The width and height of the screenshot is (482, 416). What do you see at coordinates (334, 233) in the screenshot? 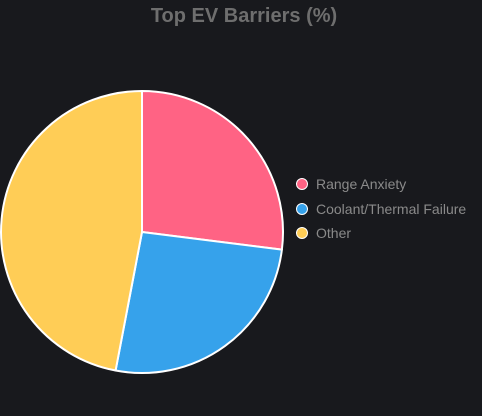
I see `legend-label: Other` at bounding box center [334, 233].